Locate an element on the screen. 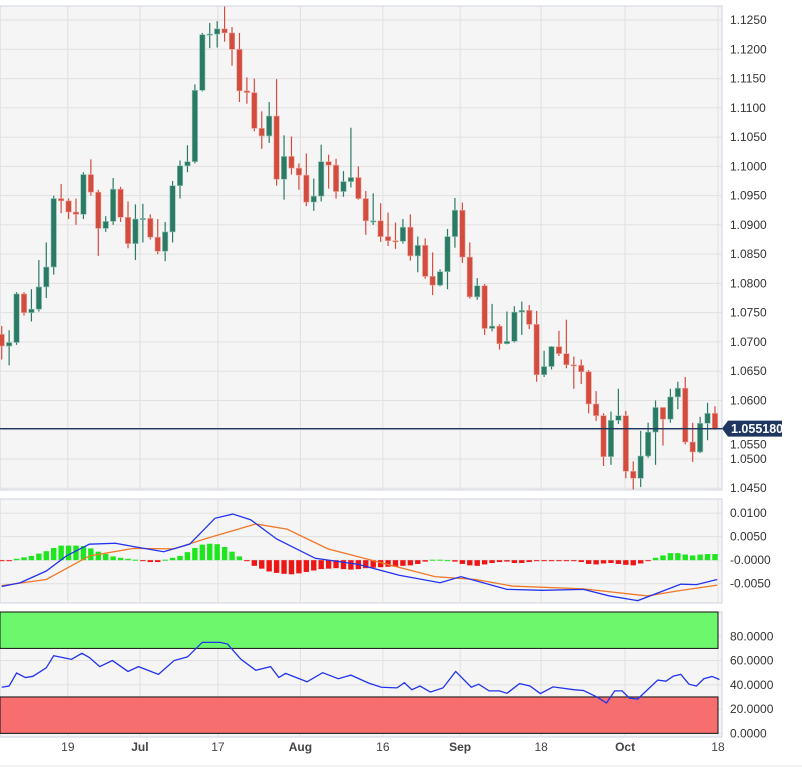  rsi-y-tick-label: 20.0000 is located at coordinates (752, 709).